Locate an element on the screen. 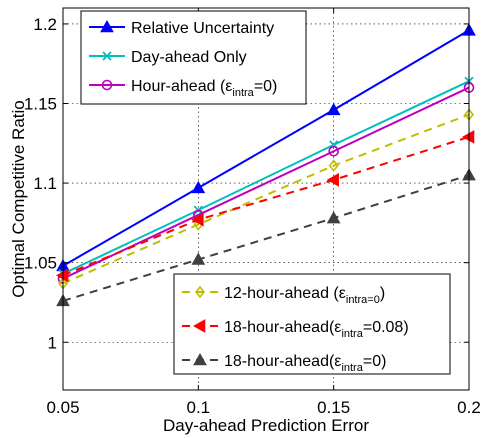 This screenshot has height=438, width=490. x-tick-label: 0.2 is located at coordinates (469, 407).